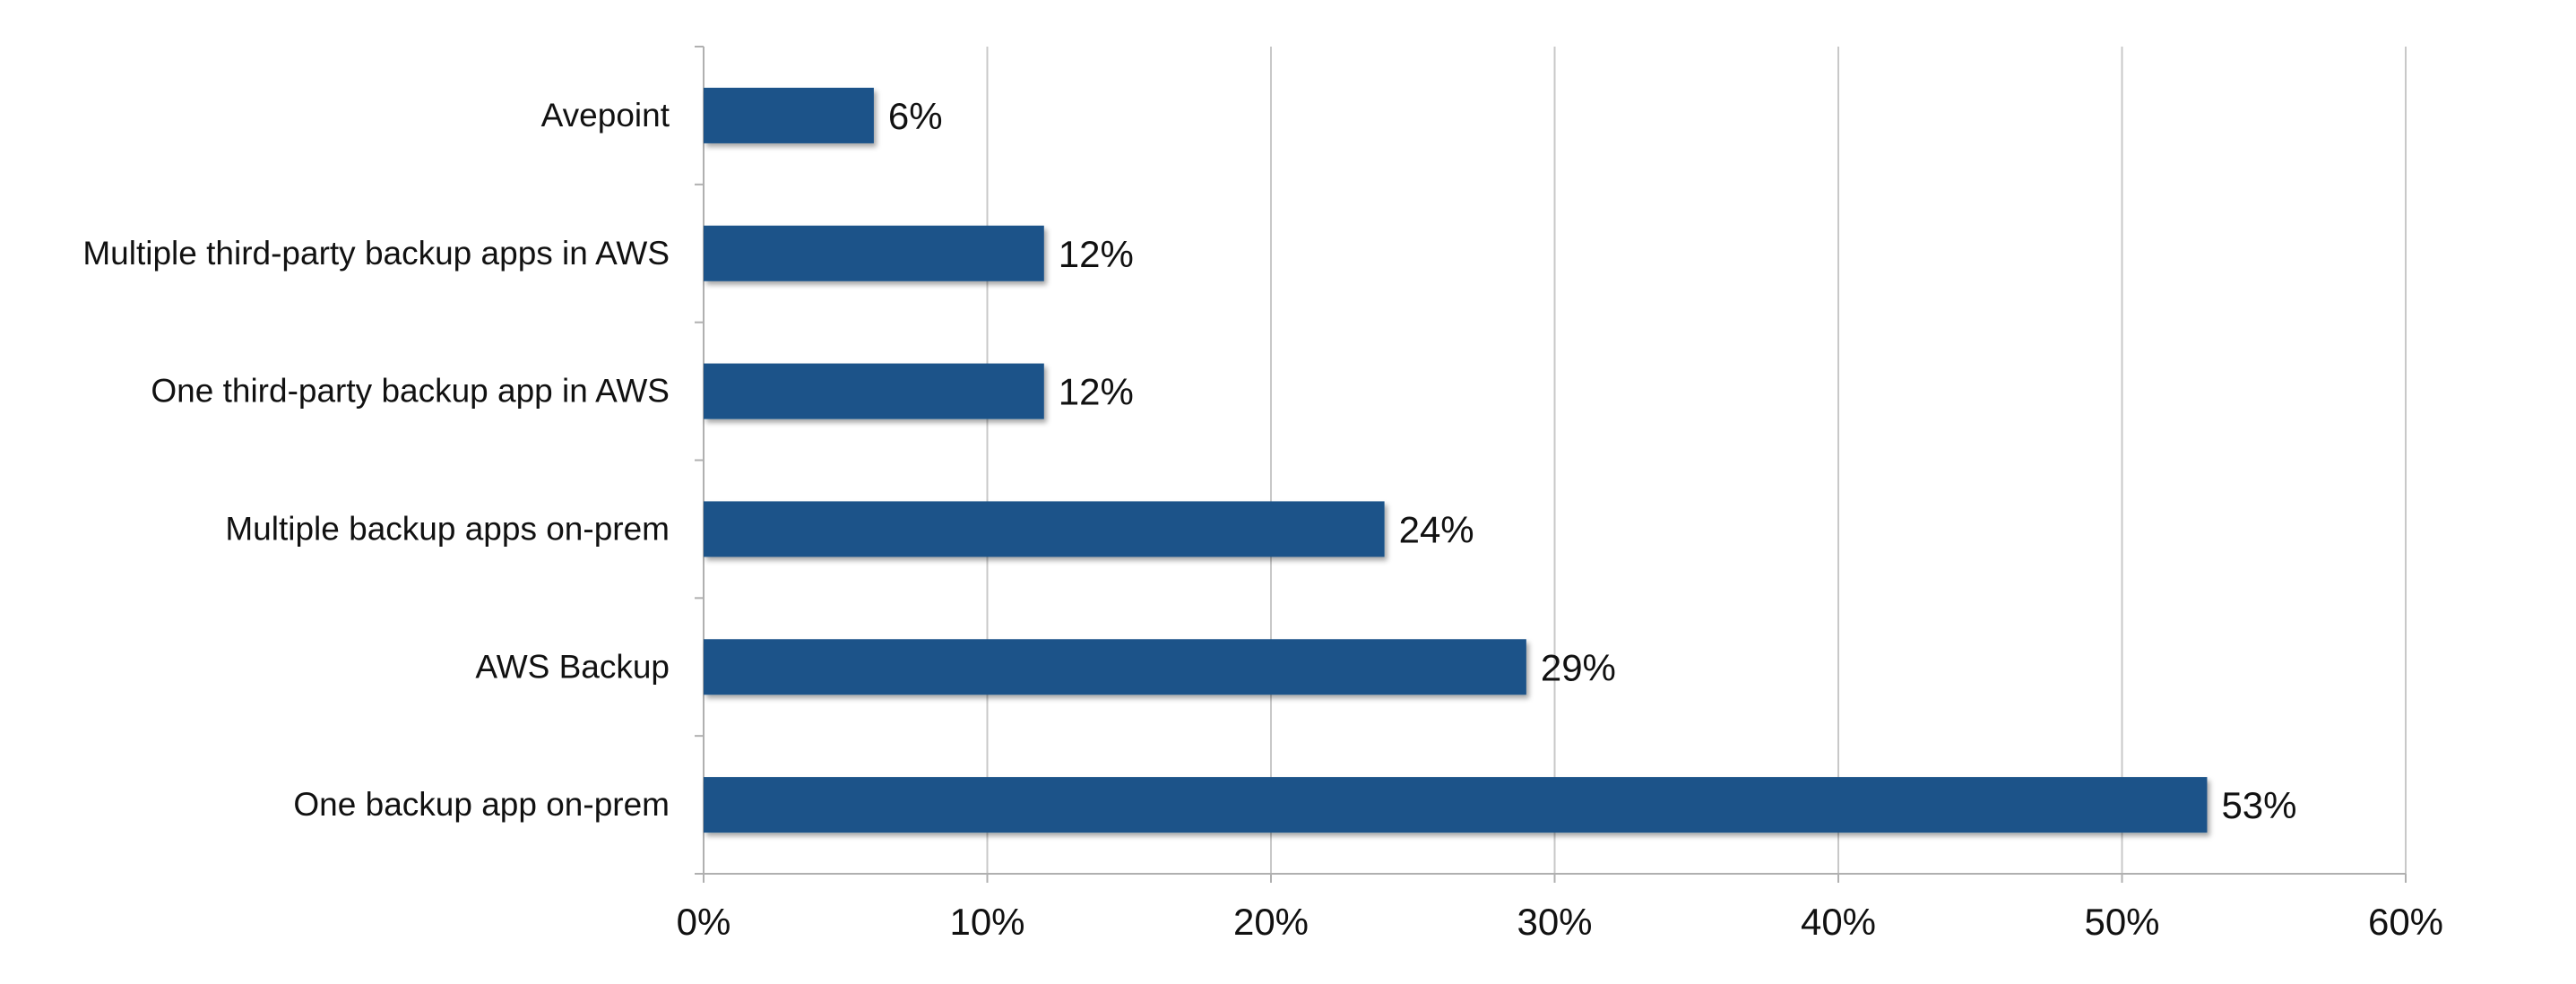 The image size is (2576, 984). What do you see at coordinates (1271, 922) in the screenshot?
I see `x-tick-label: 20%` at bounding box center [1271, 922].